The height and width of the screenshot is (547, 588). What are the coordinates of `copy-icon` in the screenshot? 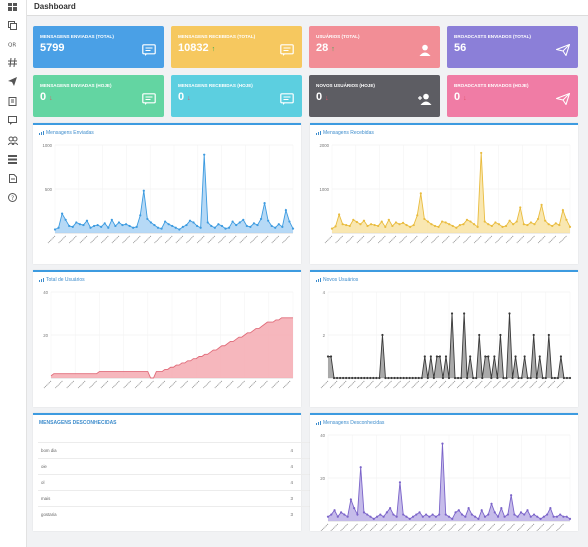 It's located at (12, 25).